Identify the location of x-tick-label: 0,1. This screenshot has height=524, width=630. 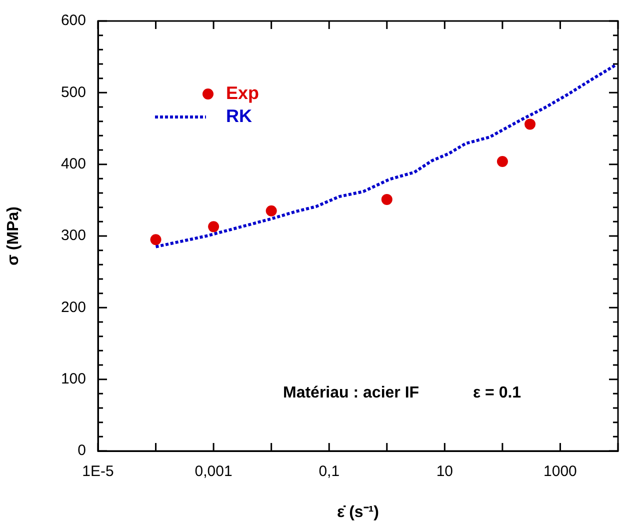
(329, 471).